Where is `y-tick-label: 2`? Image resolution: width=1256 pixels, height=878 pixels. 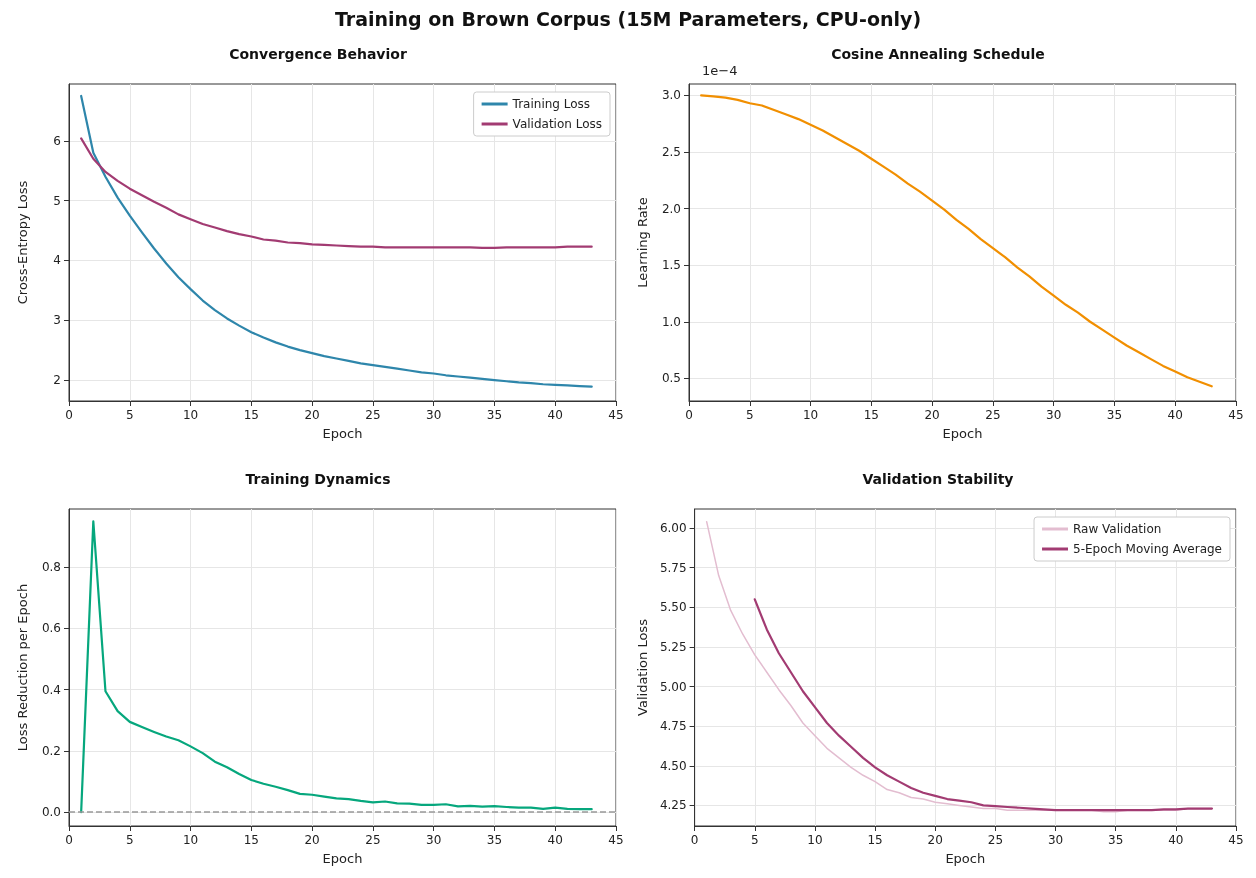
y-tick-label: 2 is located at coordinates (57, 380).